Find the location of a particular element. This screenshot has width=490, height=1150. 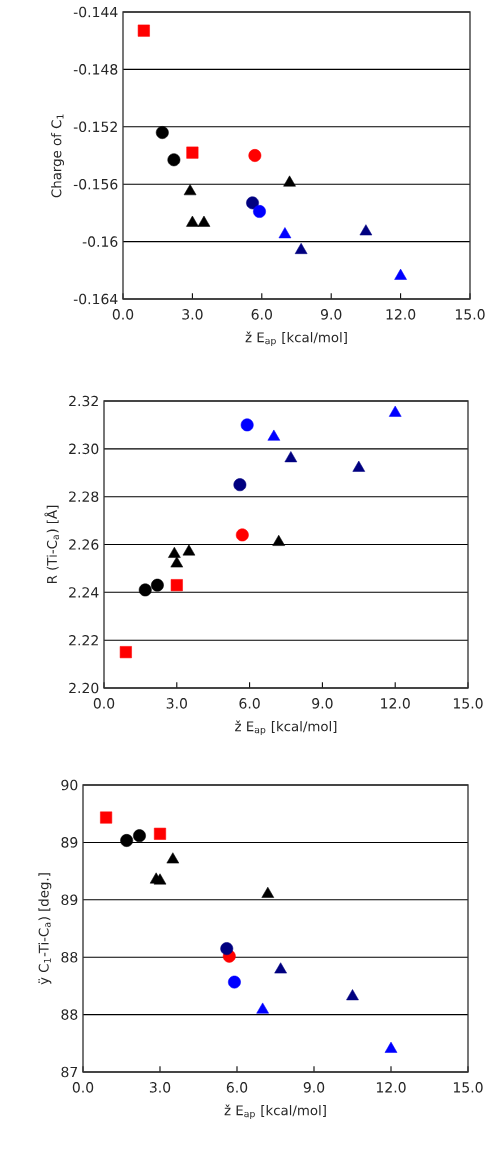

y-tick-label: 2.30 is located at coordinates (84, 449).